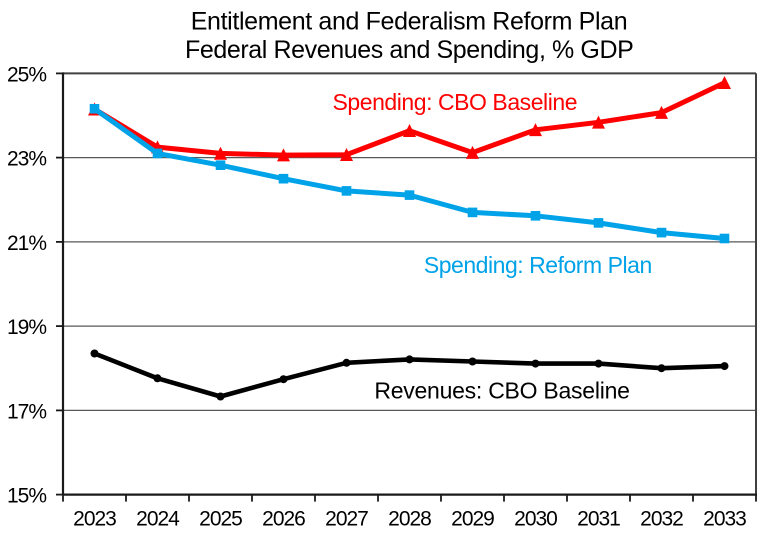 This screenshot has width=768, height=551. What do you see at coordinates (409, 50) in the screenshot?
I see `svg-text:Federal Revenues and Spending,: Federal Revenues and Spending, % GDP` at bounding box center [409, 50].